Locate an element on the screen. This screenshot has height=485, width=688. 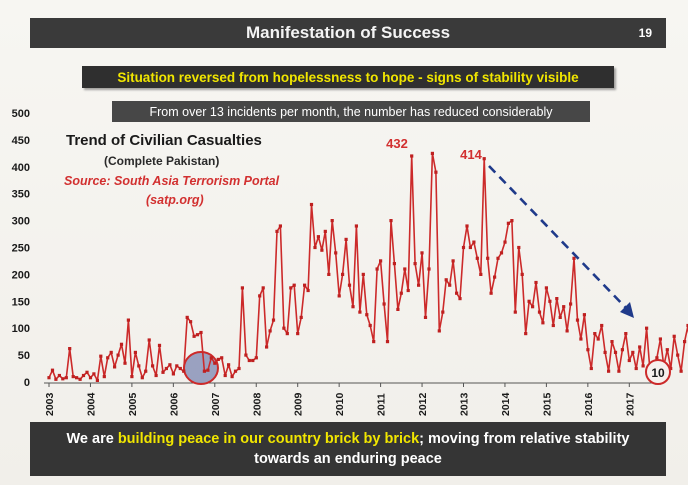
end-value-label: 10 is located at coordinates (658, 373).